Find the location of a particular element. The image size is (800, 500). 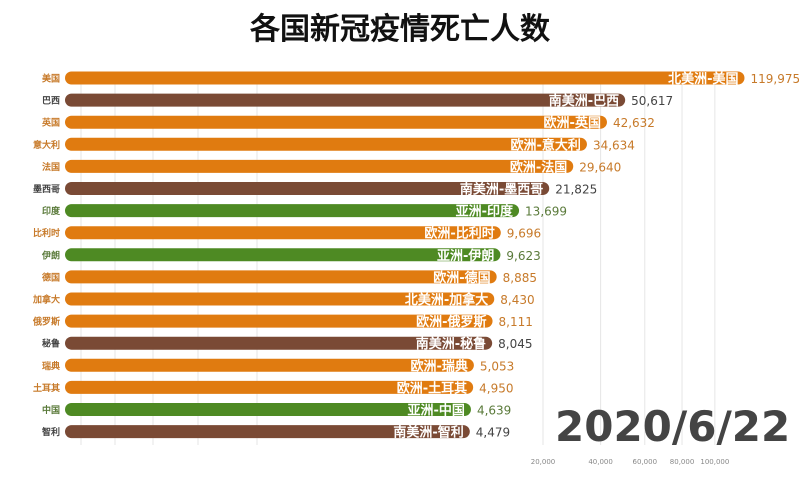

bar-label: 欧洲-法国 is located at coordinates (538, 167).